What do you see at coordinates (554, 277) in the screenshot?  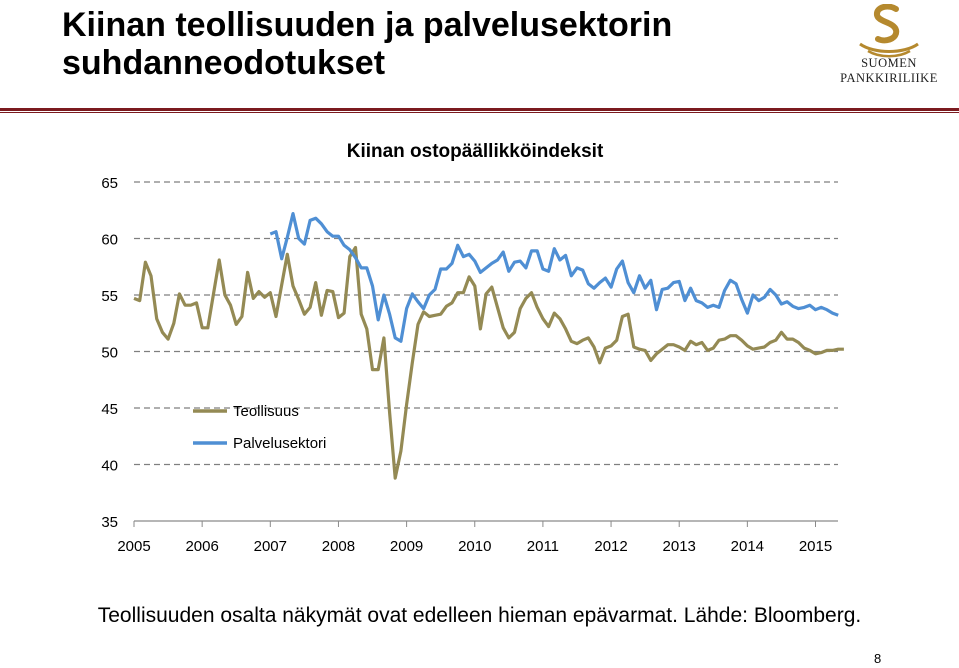 I see `series-line-services` at bounding box center [554, 277].